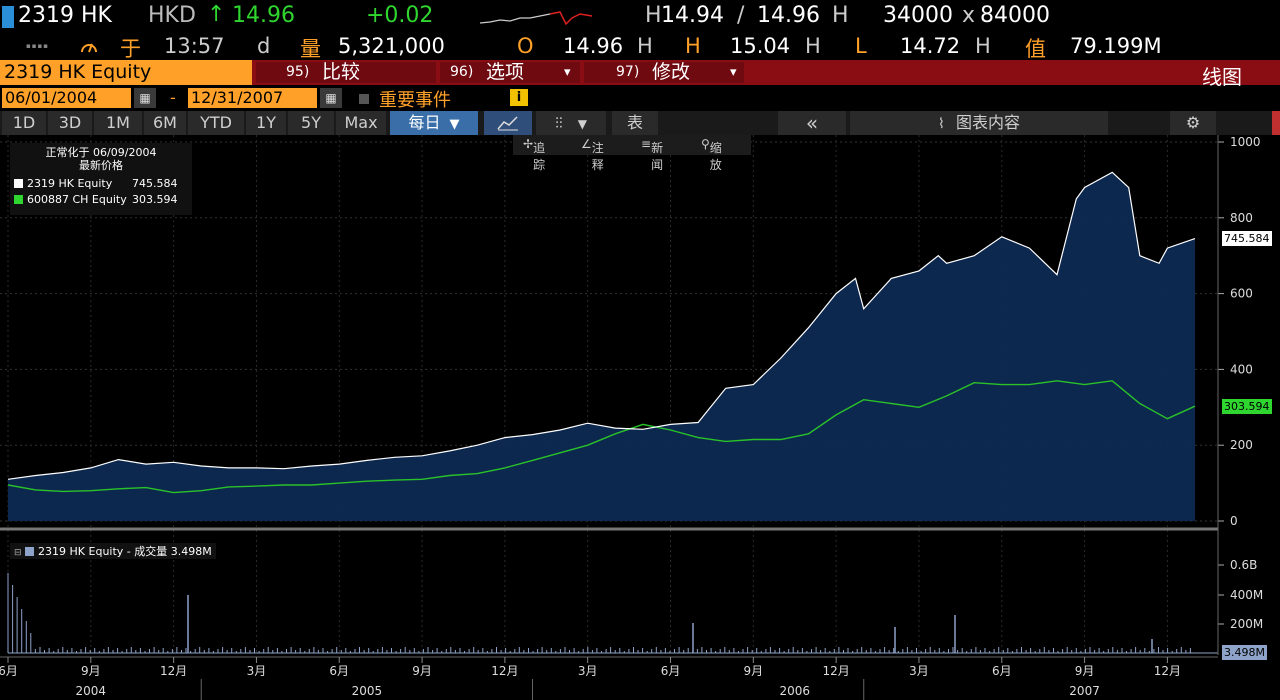 This screenshot has width=1280, height=700. Describe the element at coordinates (930, 46) in the screenshot. I see `low-value: 14.72` at that location.